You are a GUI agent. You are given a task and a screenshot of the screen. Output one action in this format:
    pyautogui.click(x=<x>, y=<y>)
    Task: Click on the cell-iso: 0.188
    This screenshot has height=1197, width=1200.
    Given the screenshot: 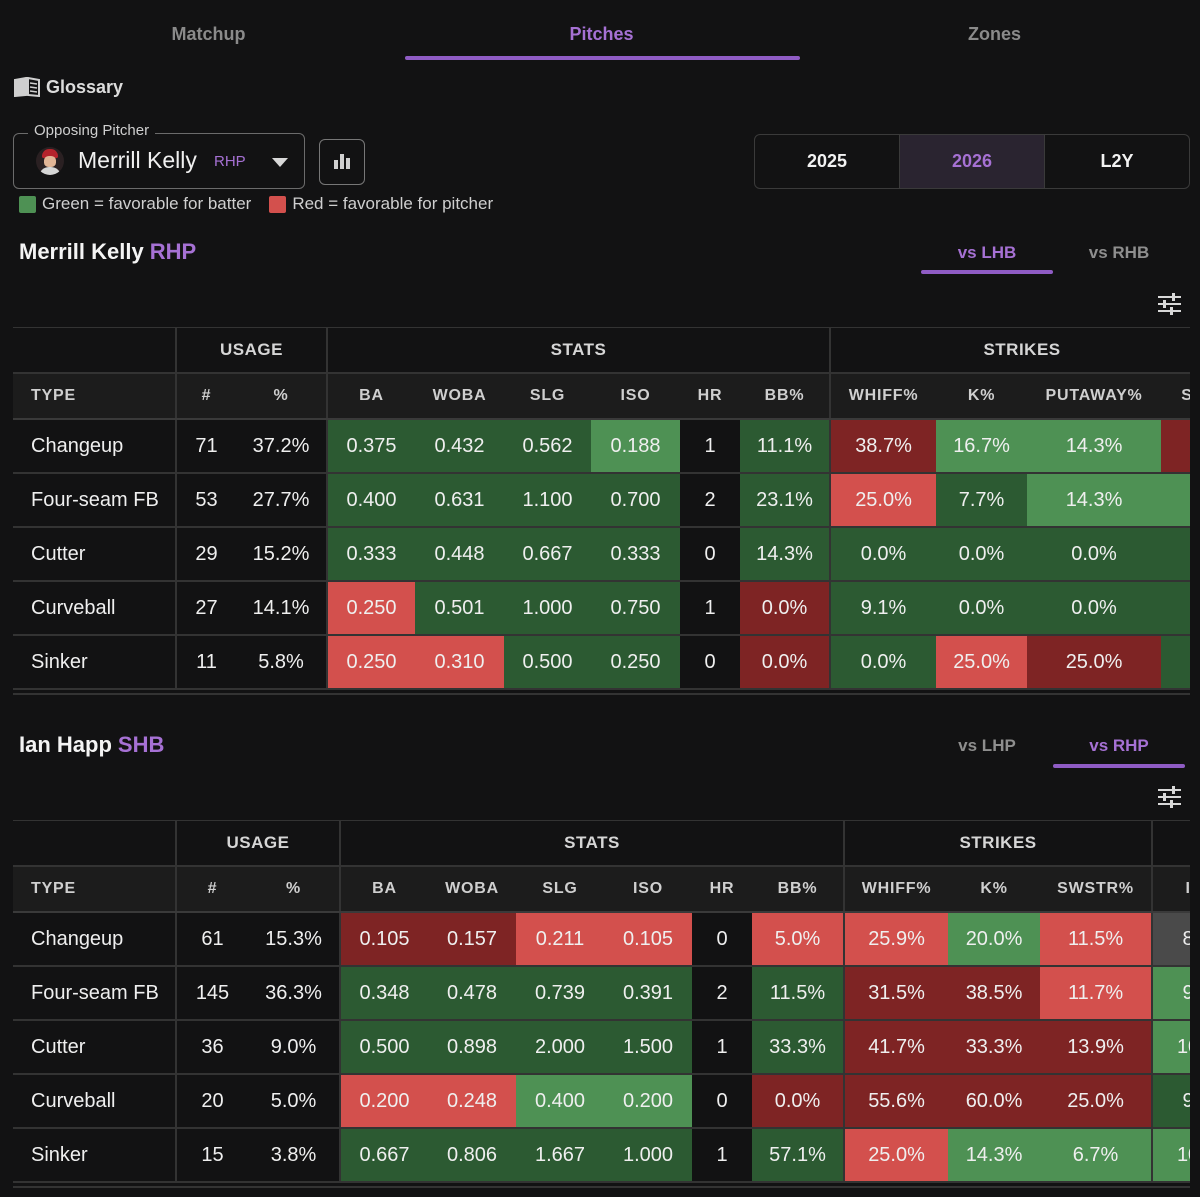 What is the action you would take?
    pyautogui.click(x=635, y=446)
    